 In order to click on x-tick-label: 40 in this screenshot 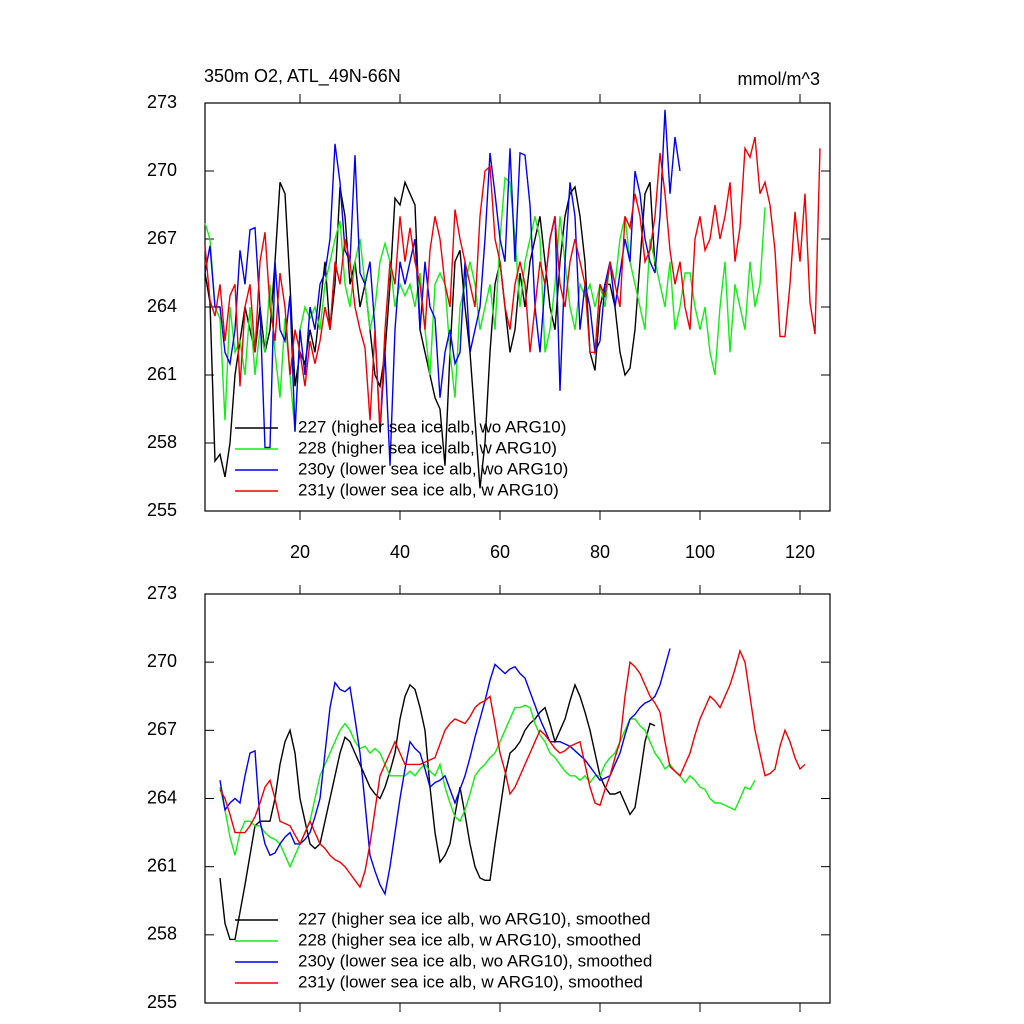, I will do `click(400, 552)`.